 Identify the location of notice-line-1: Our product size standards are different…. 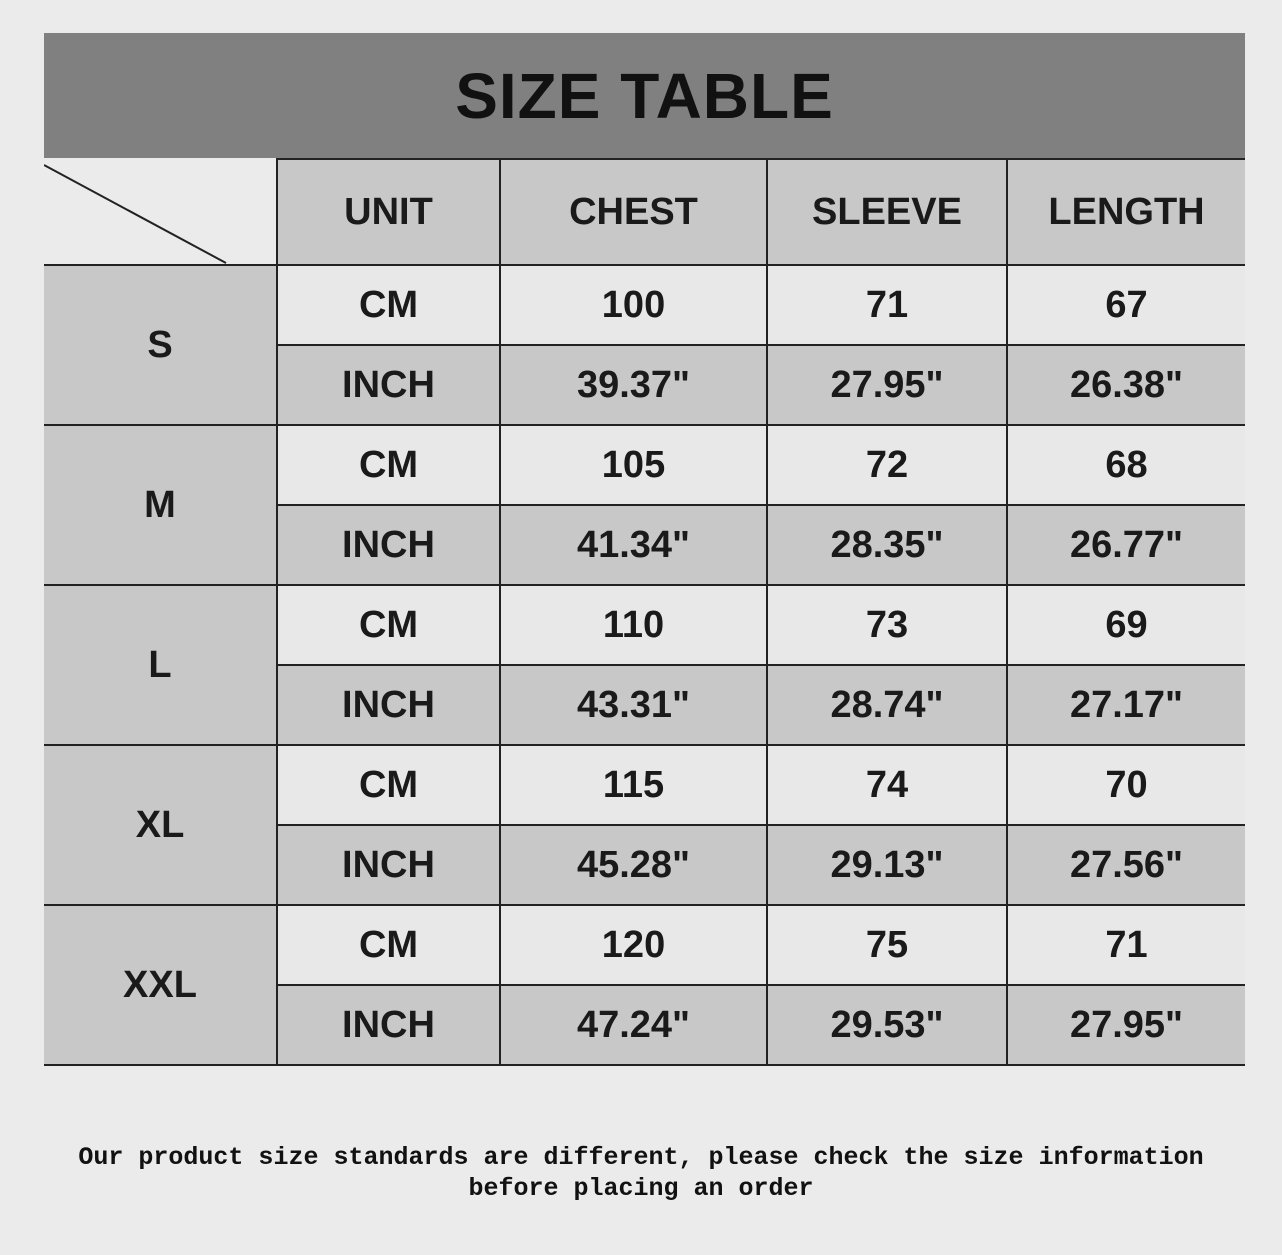
(641, 1157).